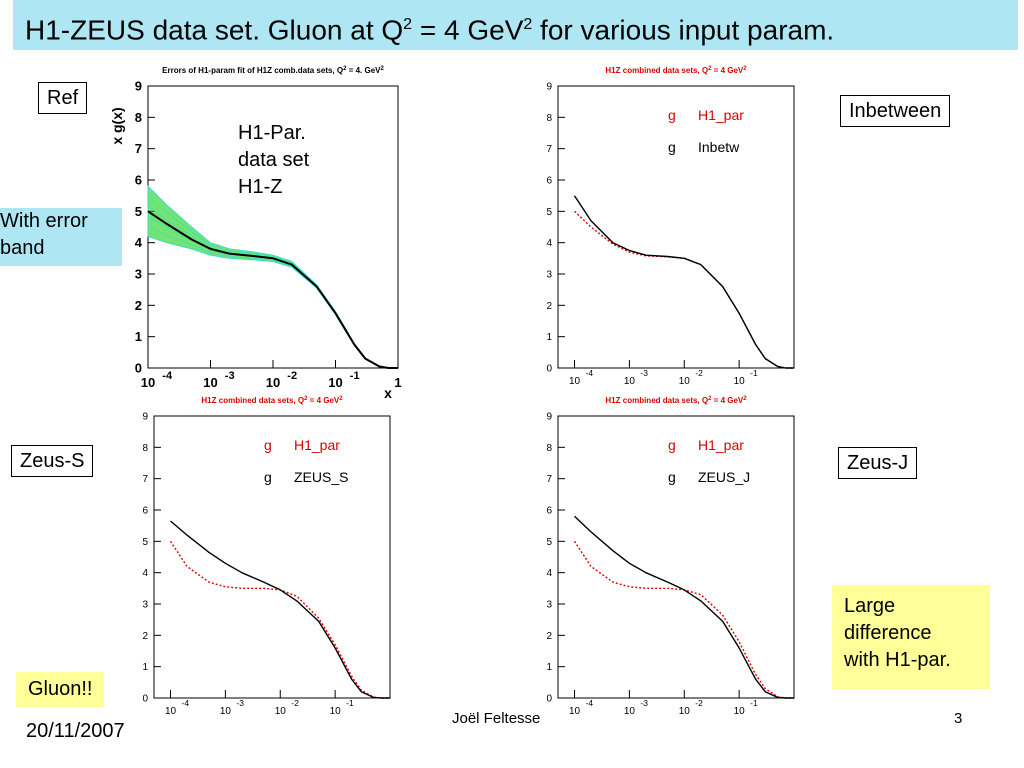 This screenshot has width=1024, height=768. I want to click on footer-date: 20/11/2007, so click(75, 731).